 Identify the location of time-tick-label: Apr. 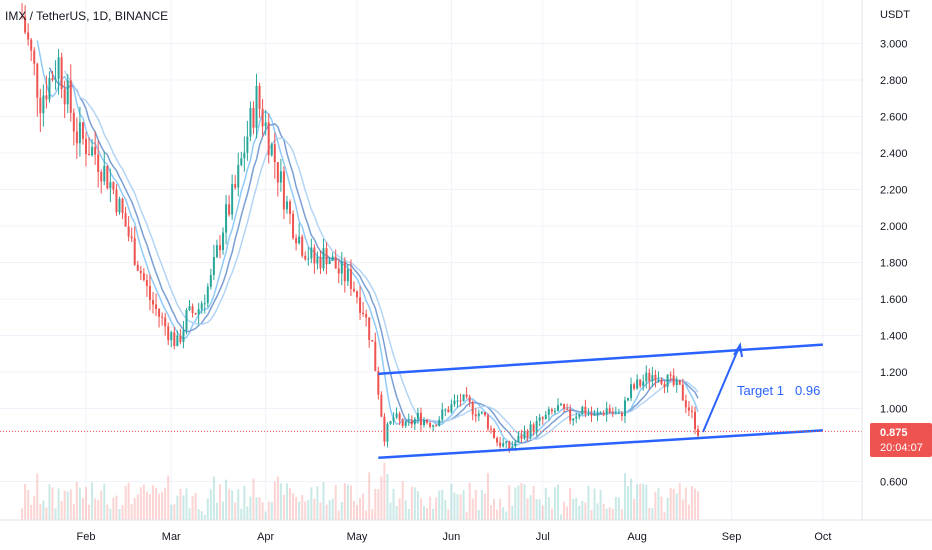
(265, 537).